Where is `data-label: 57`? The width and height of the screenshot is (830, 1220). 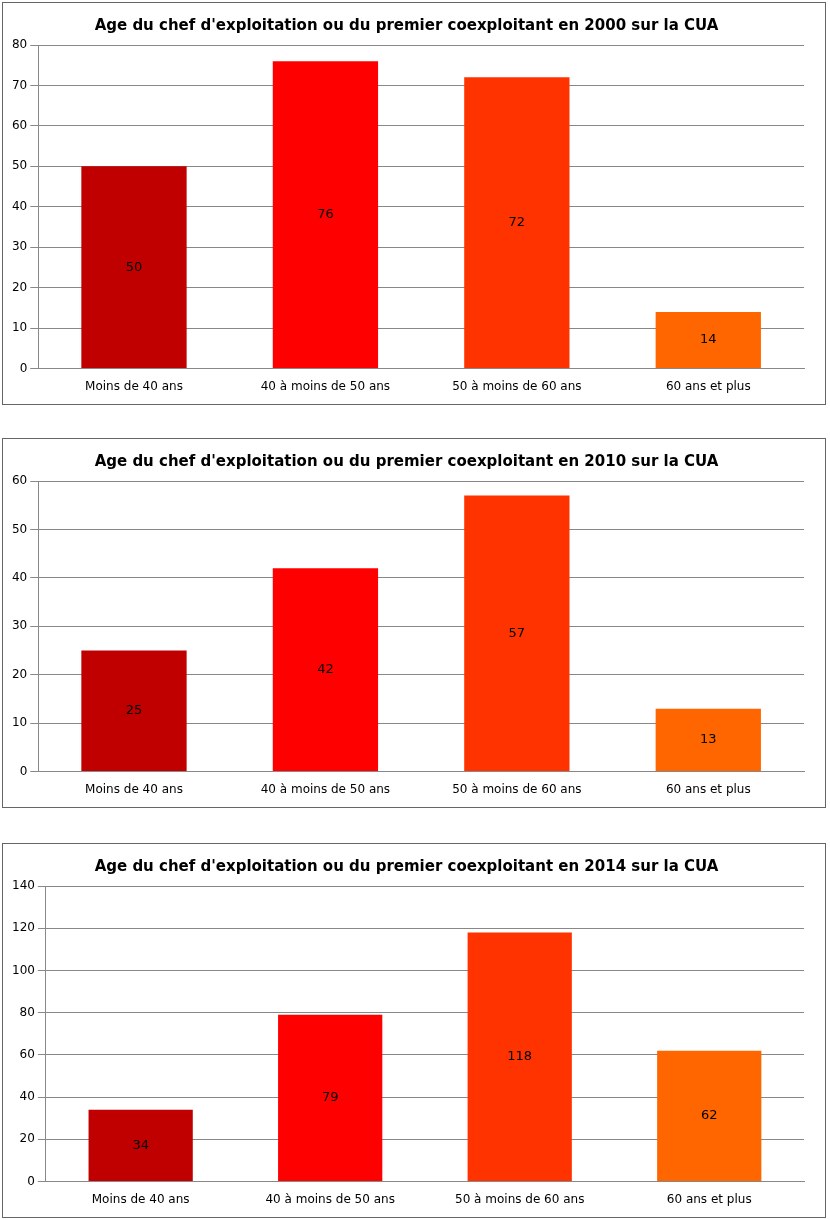 data-label: 57 is located at coordinates (517, 632).